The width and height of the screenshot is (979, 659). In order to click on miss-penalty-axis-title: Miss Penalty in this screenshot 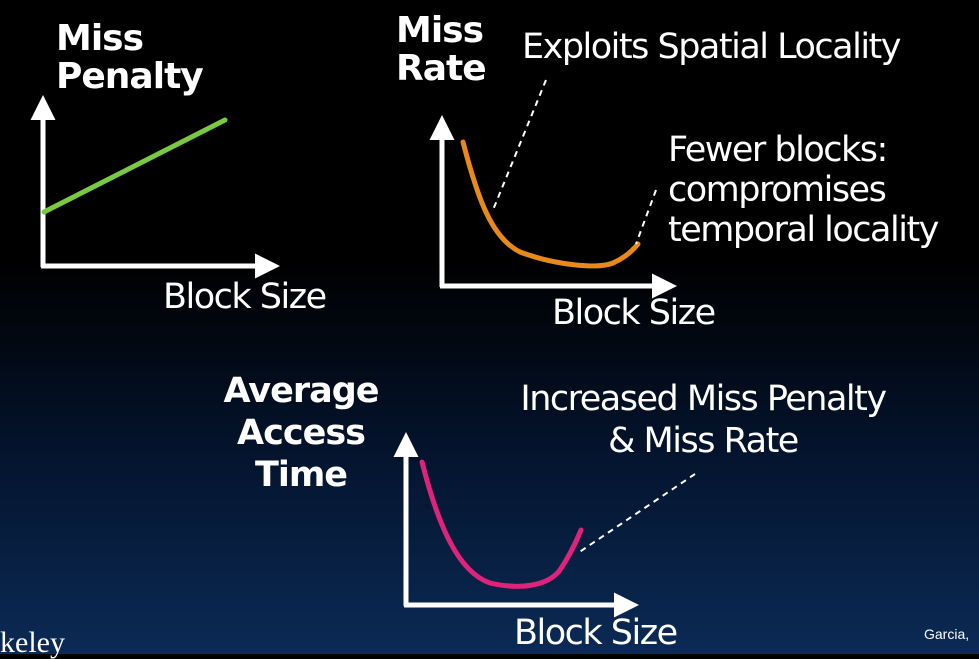, I will do `click(130, 57)`.